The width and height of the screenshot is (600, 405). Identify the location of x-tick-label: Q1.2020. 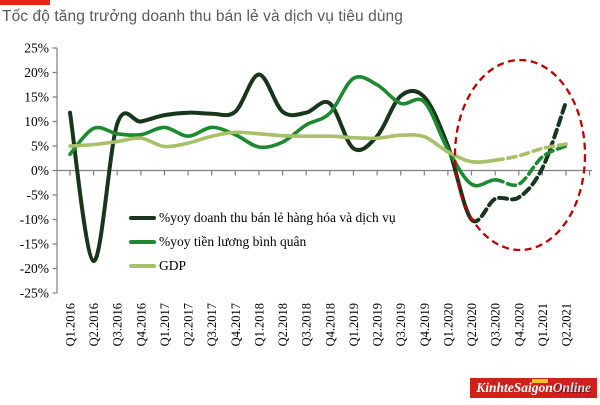
(448, 324).